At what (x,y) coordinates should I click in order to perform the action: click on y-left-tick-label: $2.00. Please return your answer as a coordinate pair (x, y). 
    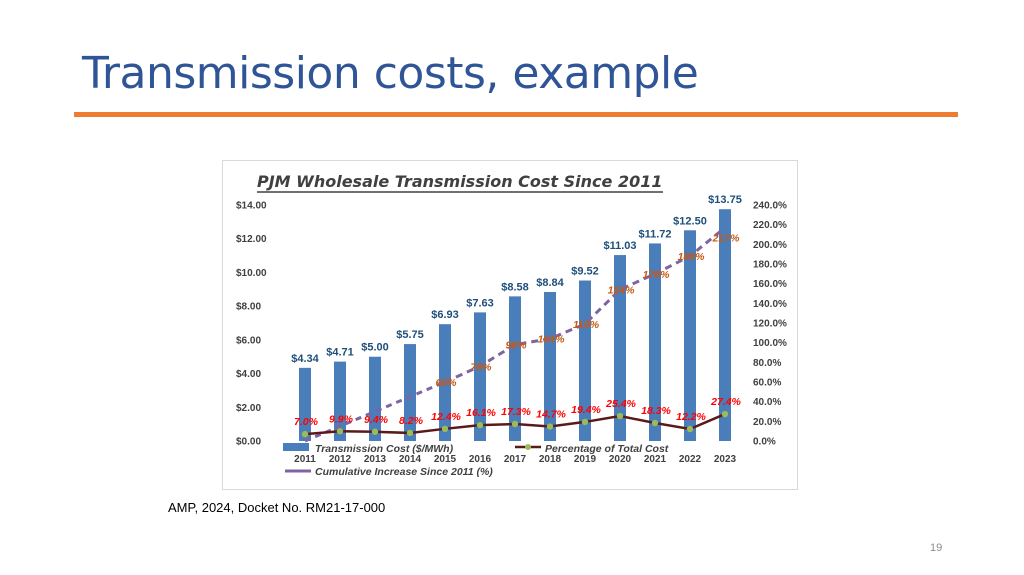
    Looking at the image, I should click on (248, 408).